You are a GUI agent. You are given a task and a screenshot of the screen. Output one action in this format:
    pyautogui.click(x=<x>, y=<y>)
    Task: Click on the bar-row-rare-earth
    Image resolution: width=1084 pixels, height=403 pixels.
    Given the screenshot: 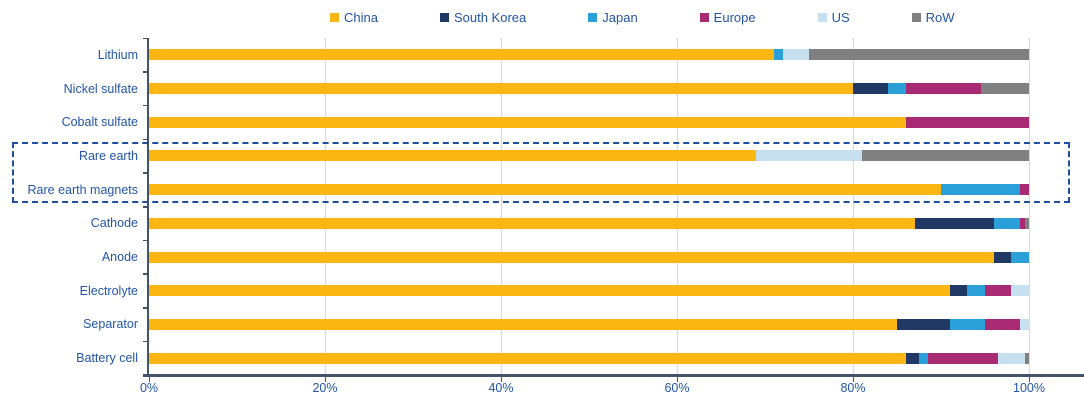 What is the action you would take?
    pyautogui.click(x=589, y=156)
    